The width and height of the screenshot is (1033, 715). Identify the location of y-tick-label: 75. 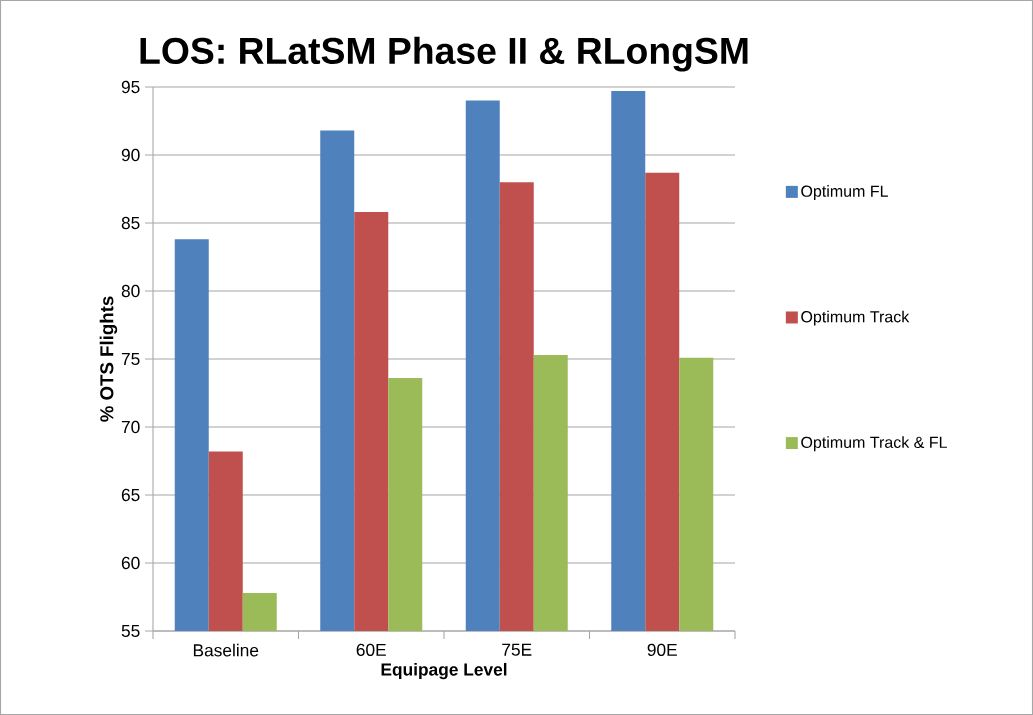
(130, 359).